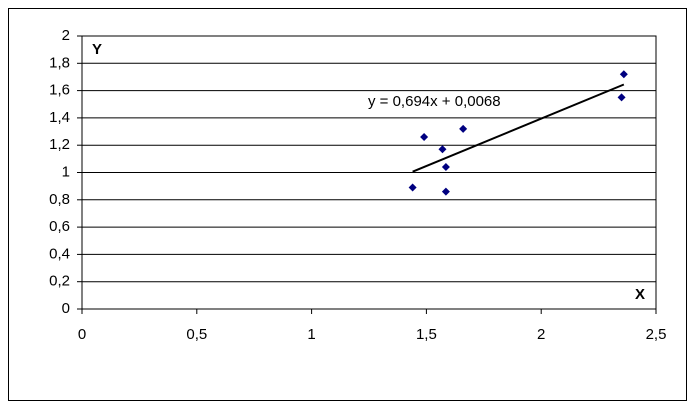 Image resolution: width=692 pixels, height=407 pixels. Describe the element at coordinates (59, 90) in the screenshot. I see `y-tick-label: 1,6` at that location.